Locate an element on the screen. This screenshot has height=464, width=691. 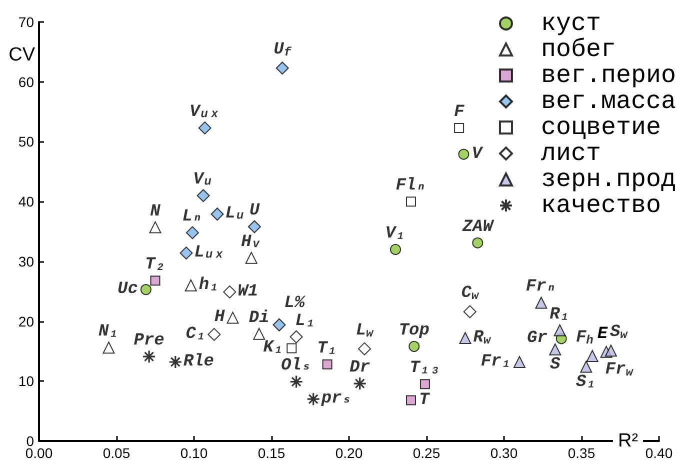
y-tick-label: 20 is located at coordinates (26, 321).